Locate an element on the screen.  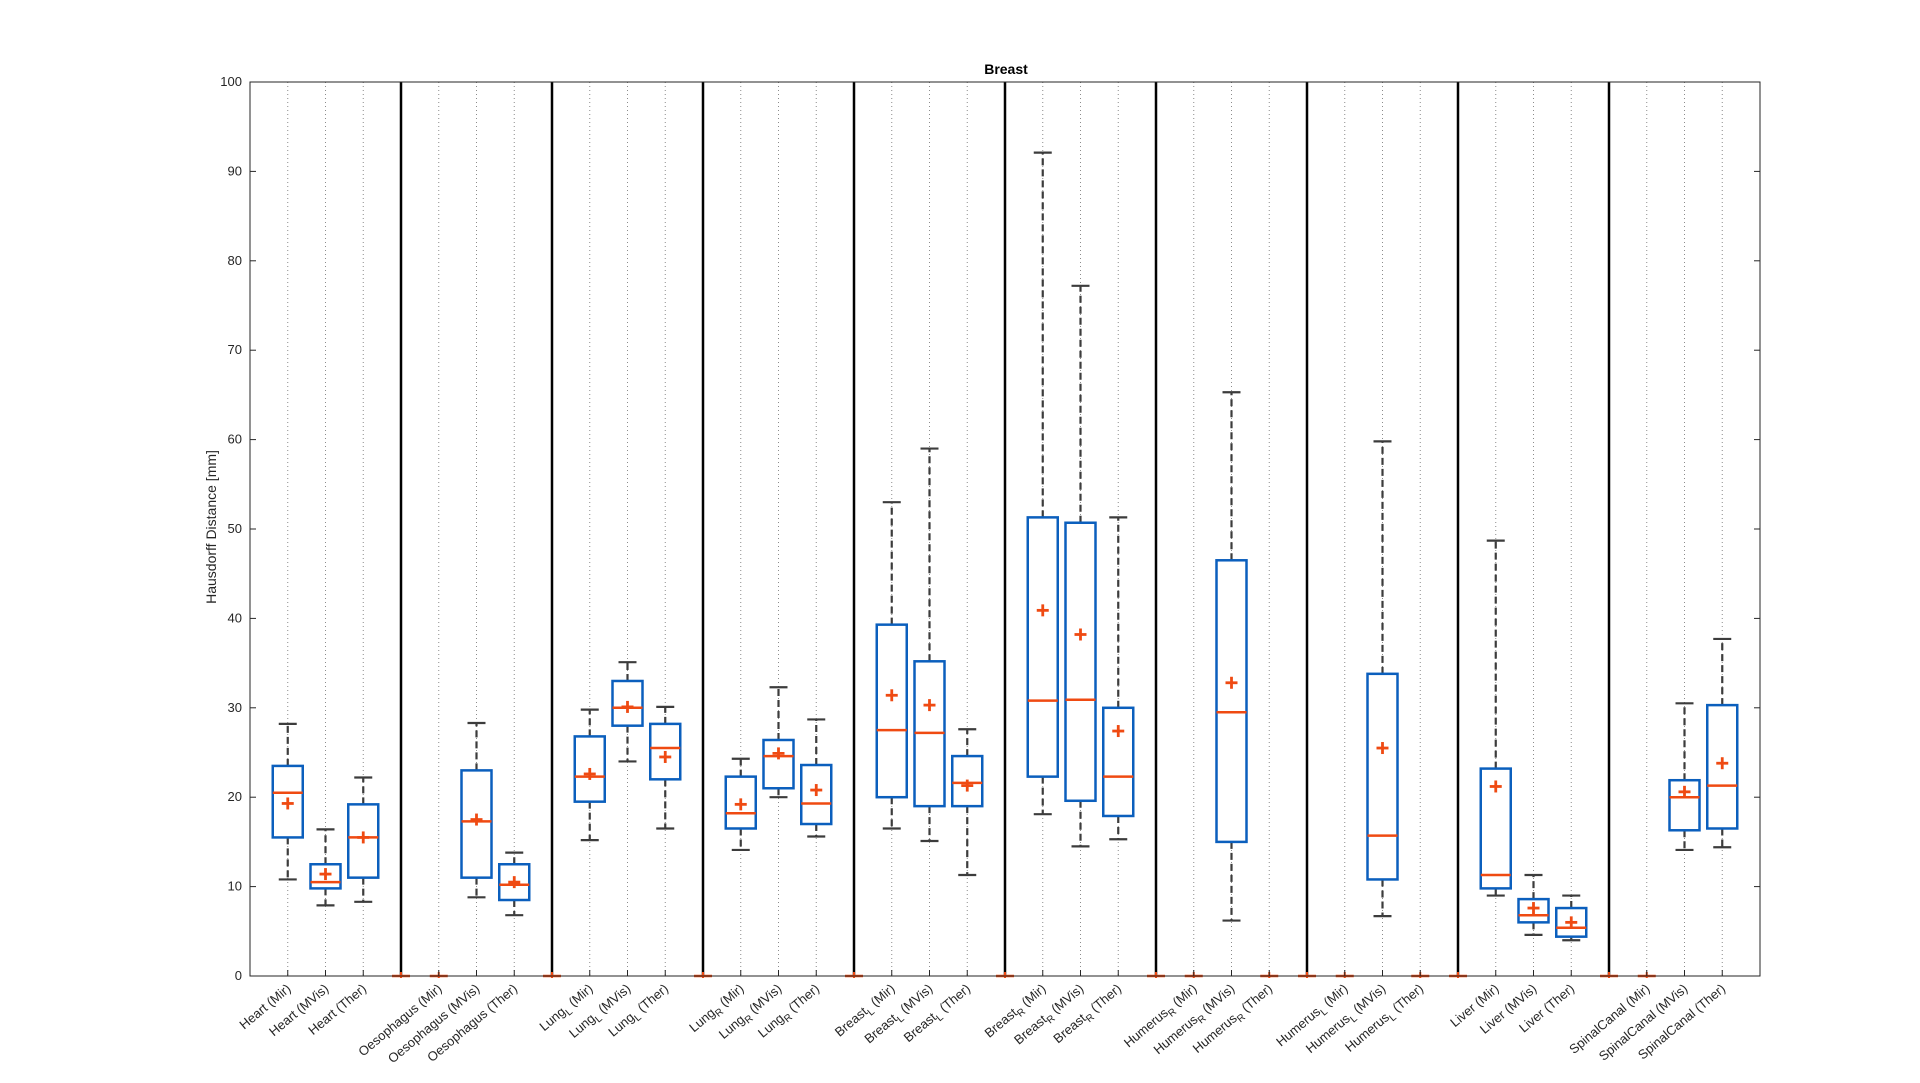
y-tick-label: 10 is located at coordinates (235, 886).